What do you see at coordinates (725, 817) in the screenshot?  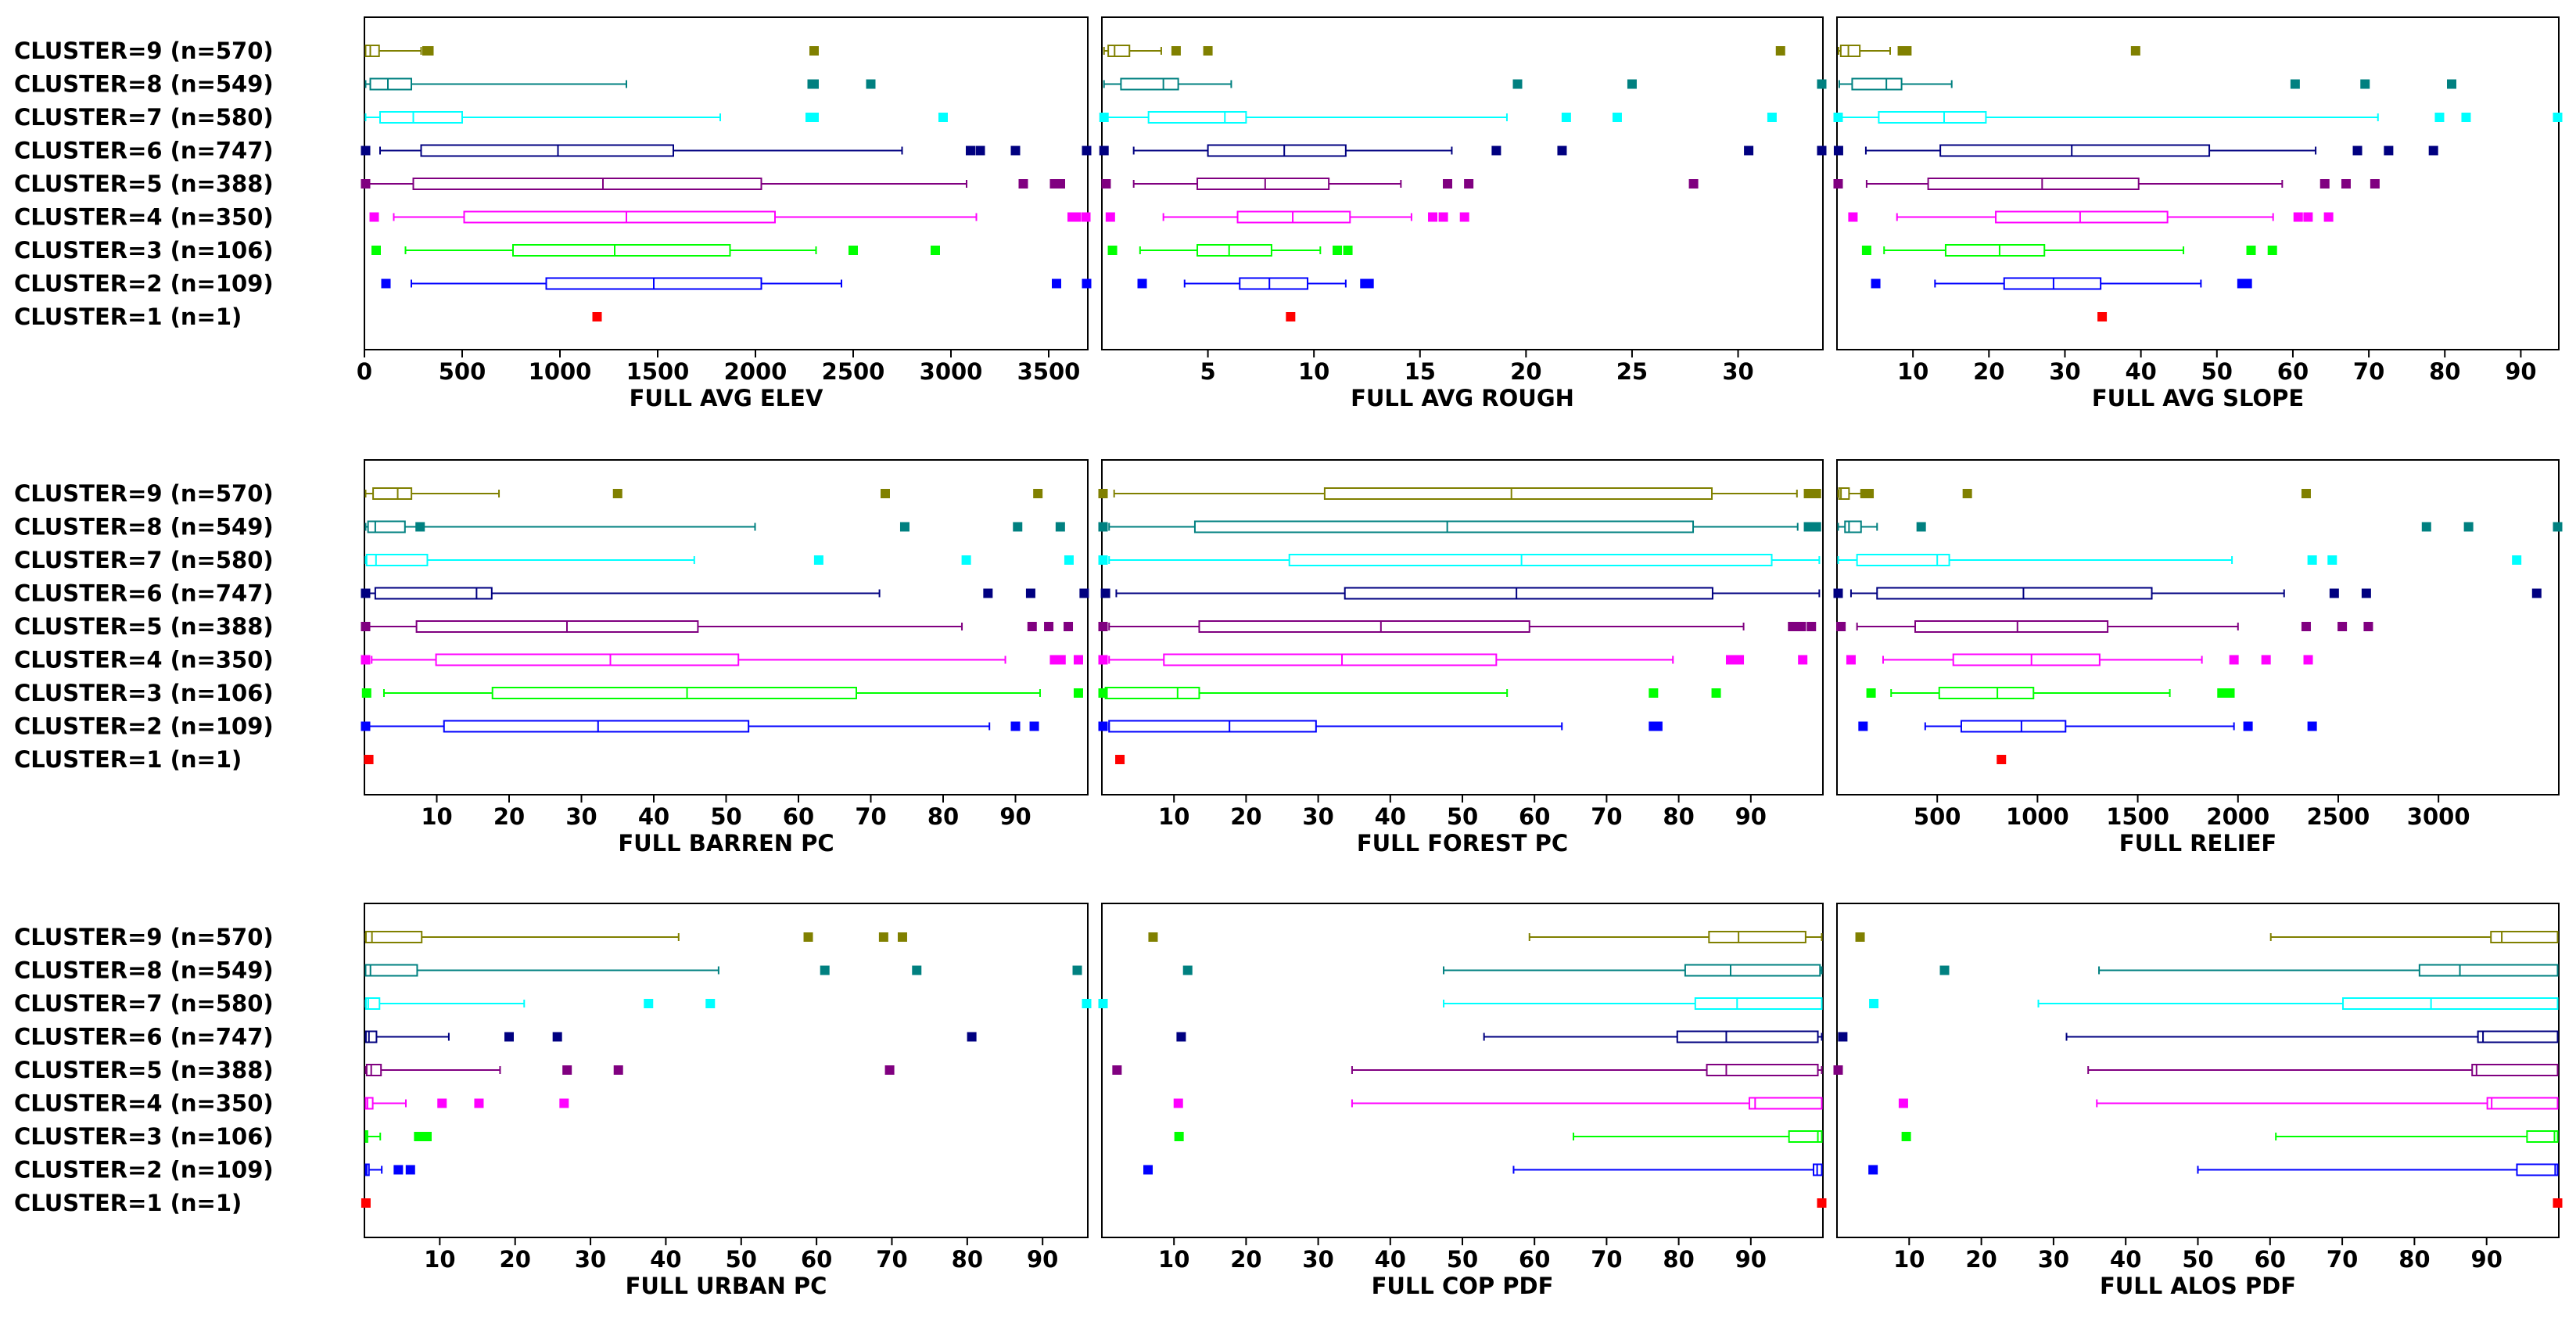 I see `x-tick-label: 50` at bounding box center [725, 817].